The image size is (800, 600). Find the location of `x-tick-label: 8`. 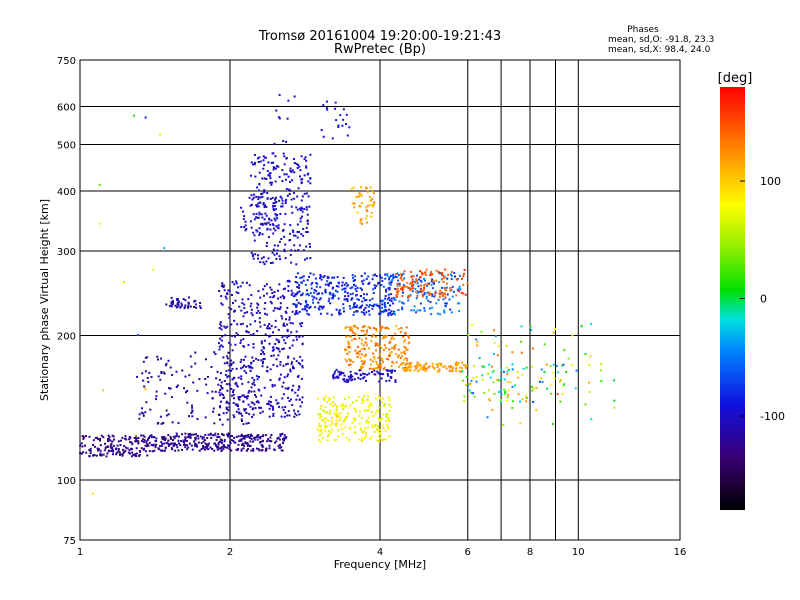

x-tick-label: 8 is located at coordinates (530, 552).